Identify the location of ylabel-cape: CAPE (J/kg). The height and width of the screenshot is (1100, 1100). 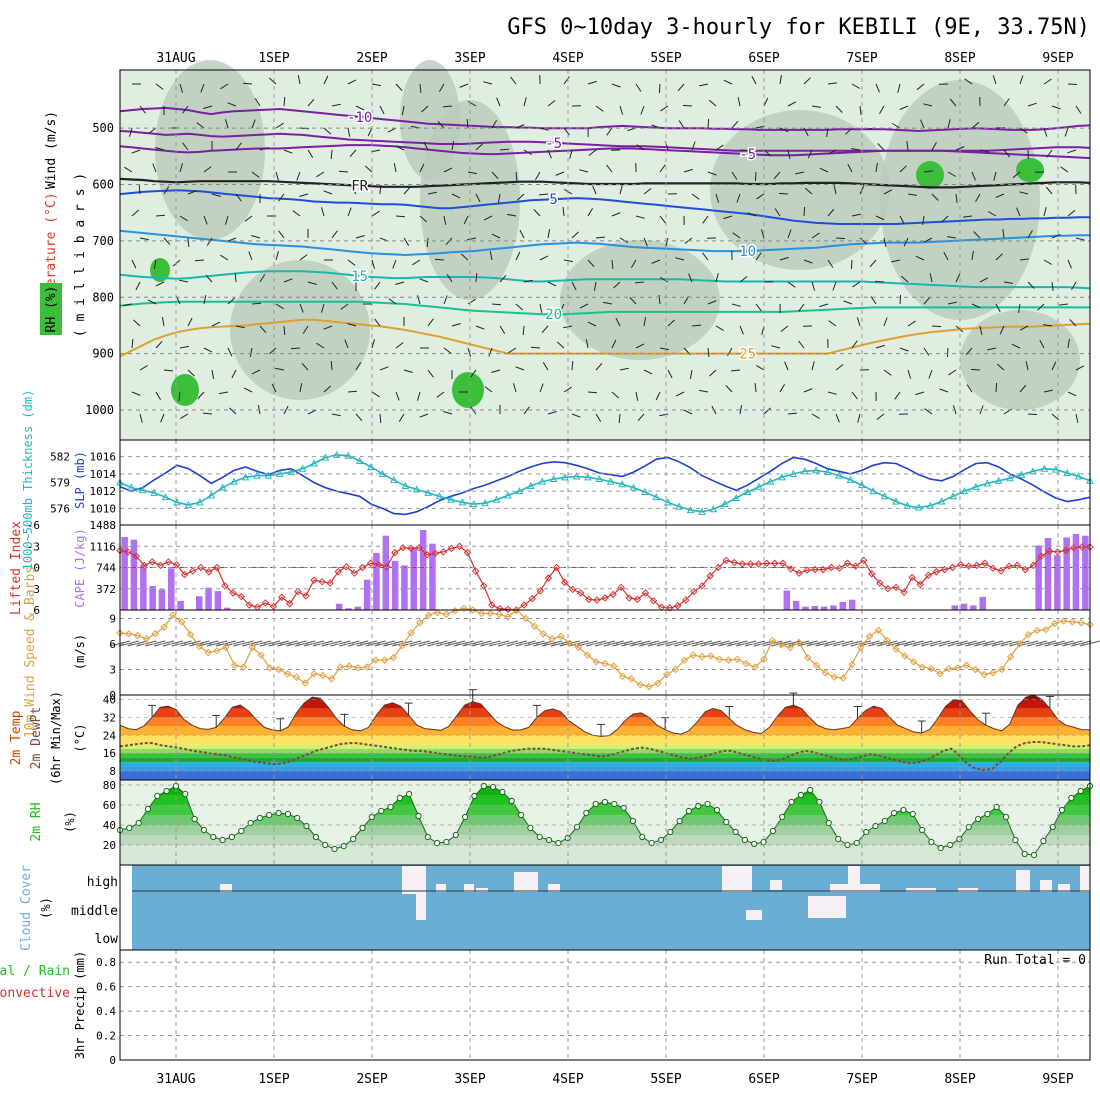
(80, 567).